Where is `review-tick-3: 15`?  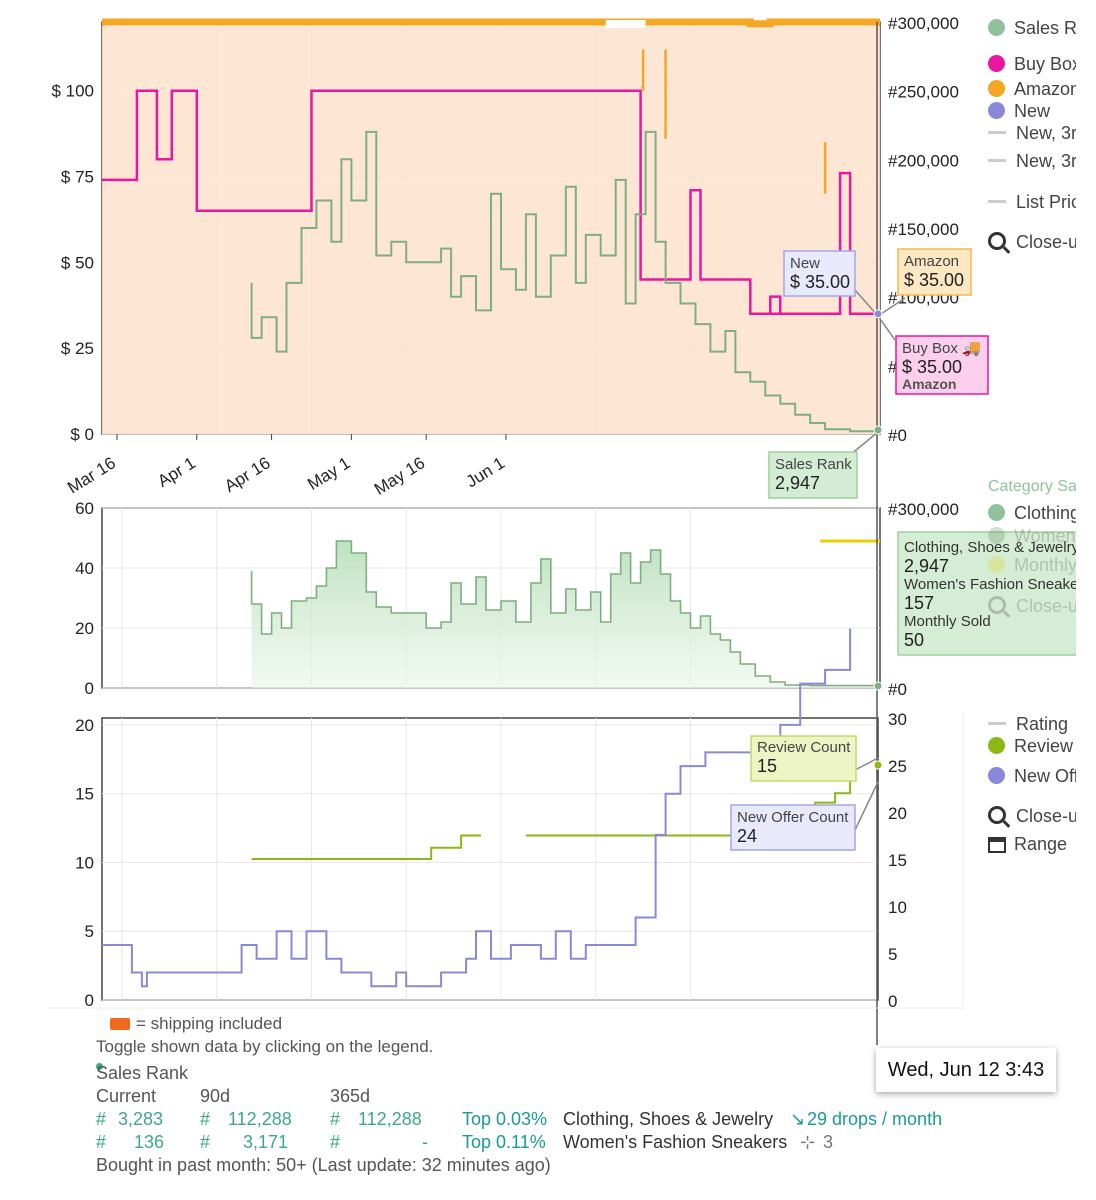
review-tick-3: 15 is located at coordinates (897, 860).